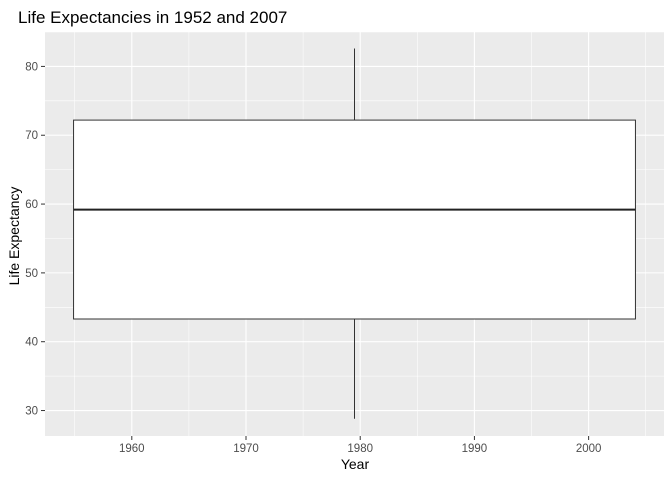 The width and height of the screenshot is (672, 480). I want to click on y-axis-ticks: 30 40 50 60 70 80, so click(35, 239).